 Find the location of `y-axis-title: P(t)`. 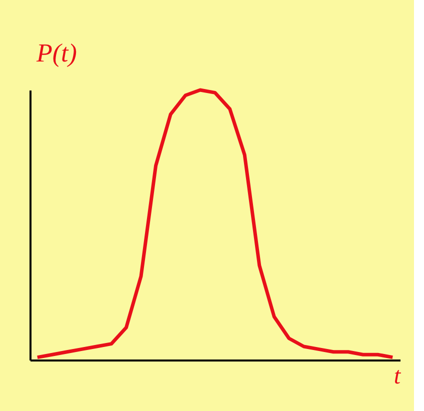

y-axis-title: P(t) is located at coordinates (56, 53).